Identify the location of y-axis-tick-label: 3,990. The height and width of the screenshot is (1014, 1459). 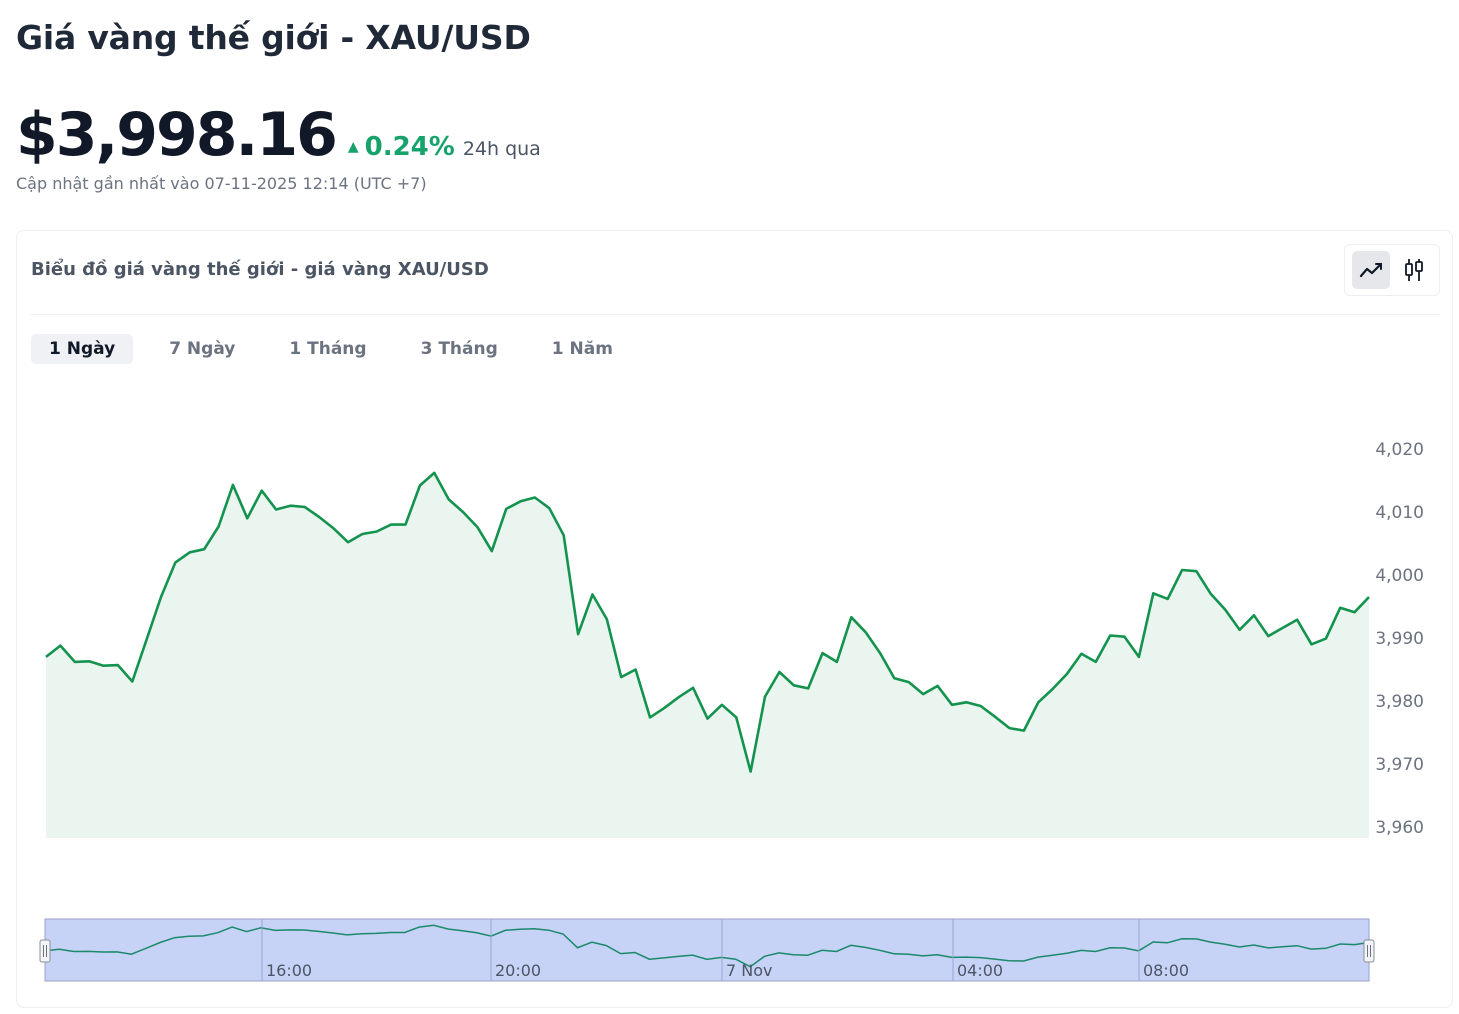
(1399, 639).